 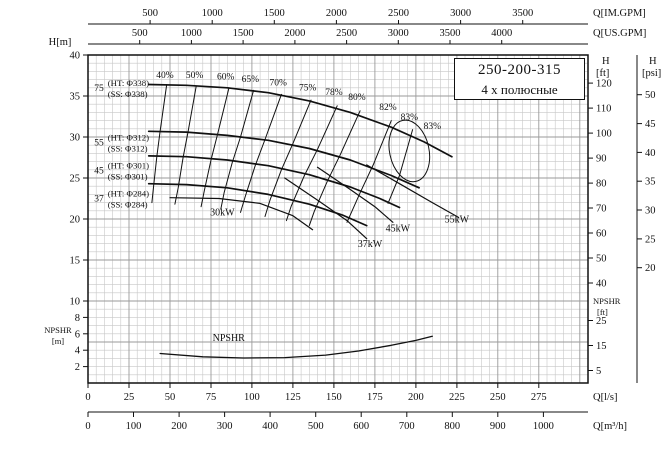 I want to click on tick-label: 10, so click(x=75, y=302).